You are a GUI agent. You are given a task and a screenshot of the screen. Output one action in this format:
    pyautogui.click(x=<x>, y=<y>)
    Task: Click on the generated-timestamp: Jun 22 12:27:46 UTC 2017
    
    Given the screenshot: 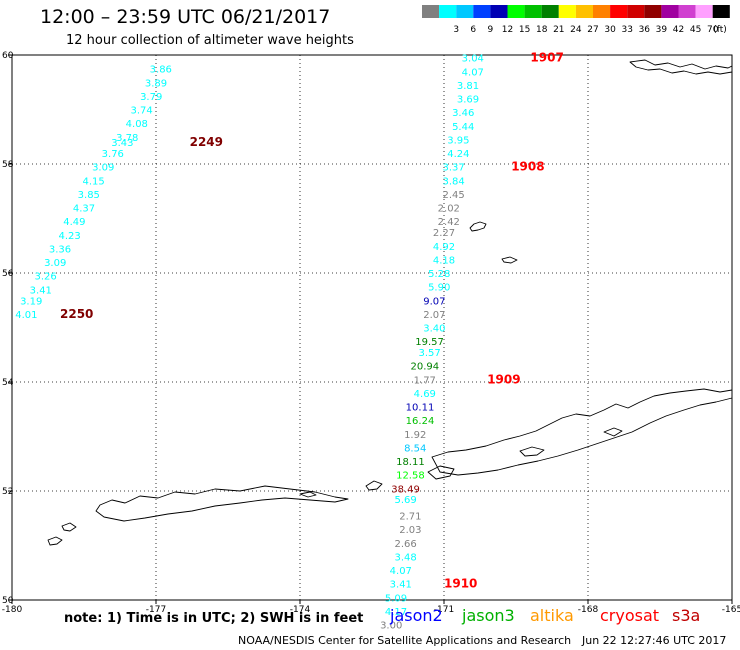 What is the action you would take?
    pyautogui.click(x=654, y=640)
    